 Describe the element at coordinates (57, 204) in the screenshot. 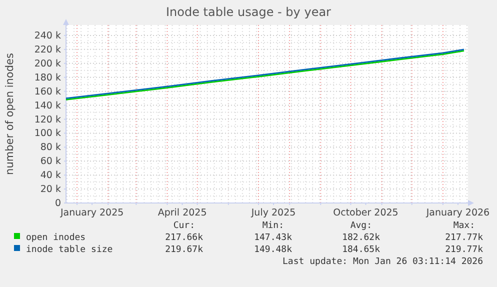

I see `y-tick-label: 0` at that location.